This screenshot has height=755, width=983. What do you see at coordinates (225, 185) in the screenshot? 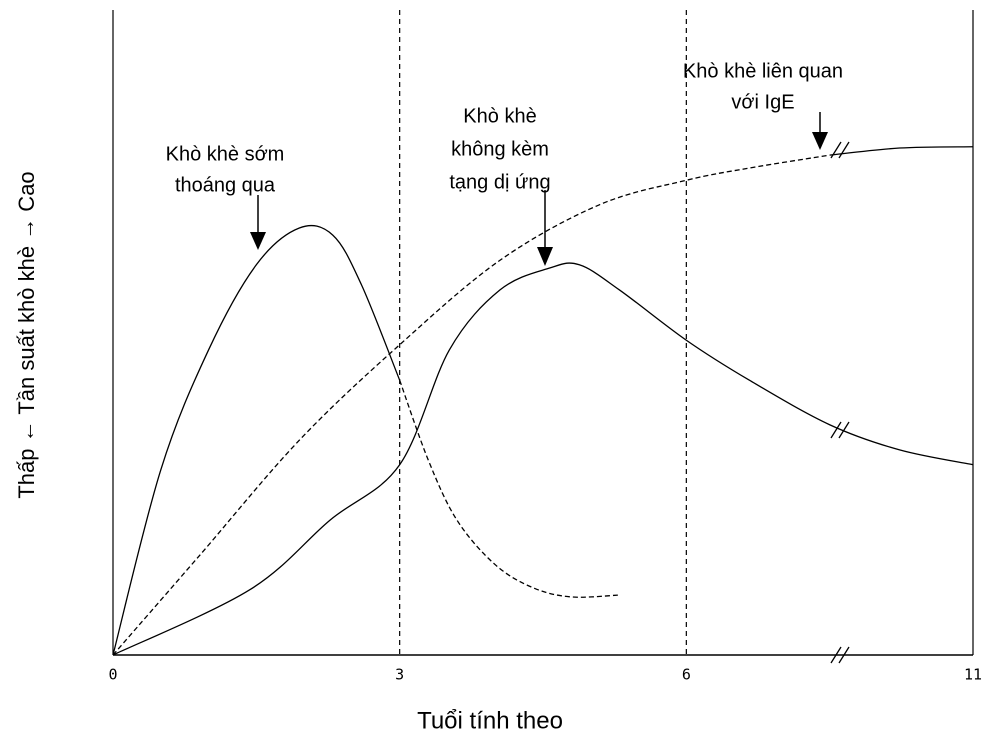
I see `annotation: thoáng qua` at bounding box center [225, 185].